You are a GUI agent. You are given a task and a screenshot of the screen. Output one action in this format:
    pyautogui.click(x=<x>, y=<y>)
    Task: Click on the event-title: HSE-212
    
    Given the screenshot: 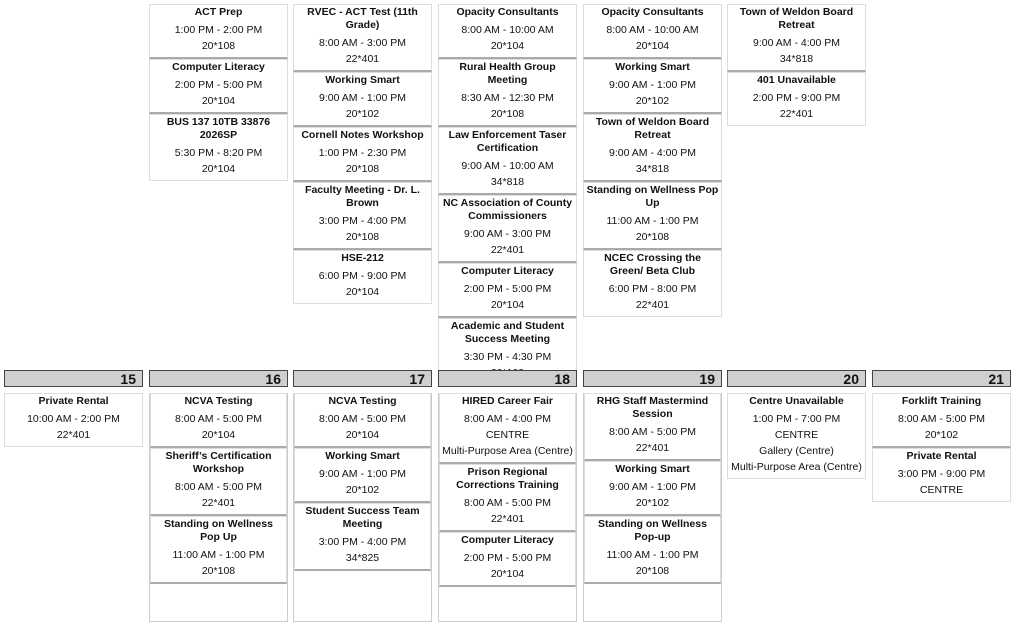 What is the action you would take?
    pyautogui.click(x=362, y=258)
    